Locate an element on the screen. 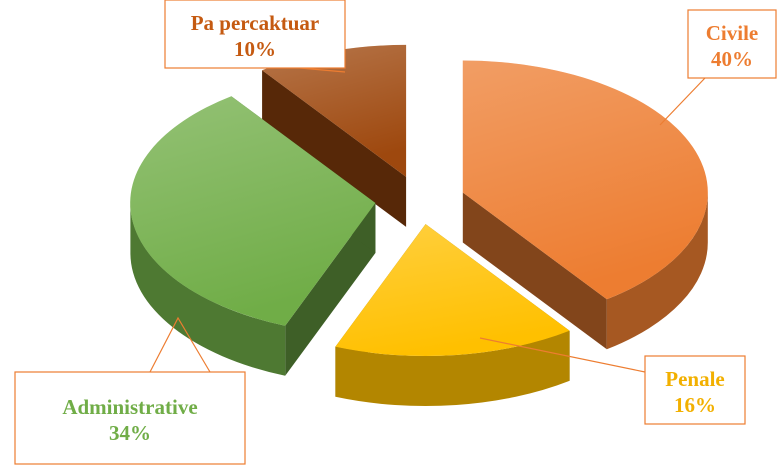 Image resolution: width=782 pixels, height=469 pixels. category-label: Administrative is located at coordinates (129, 407).